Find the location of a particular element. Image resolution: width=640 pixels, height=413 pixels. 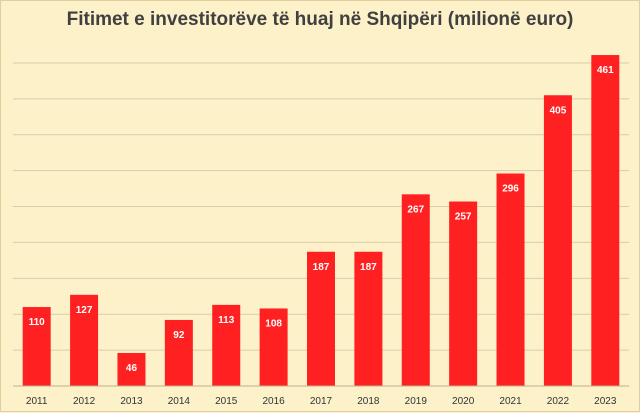

x-tick-label: 2013 is located at coordinates (131, 401).